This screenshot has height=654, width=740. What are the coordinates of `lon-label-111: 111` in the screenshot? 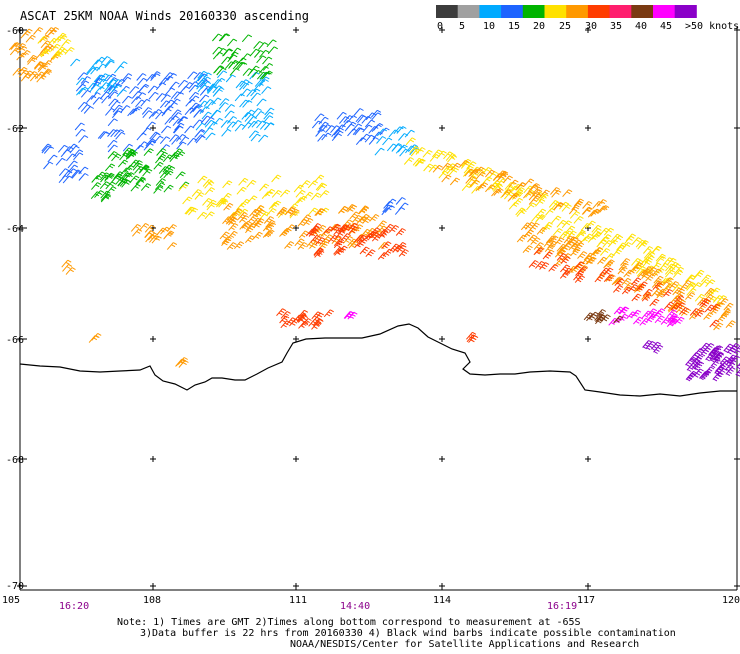 It's located at (298, 600).